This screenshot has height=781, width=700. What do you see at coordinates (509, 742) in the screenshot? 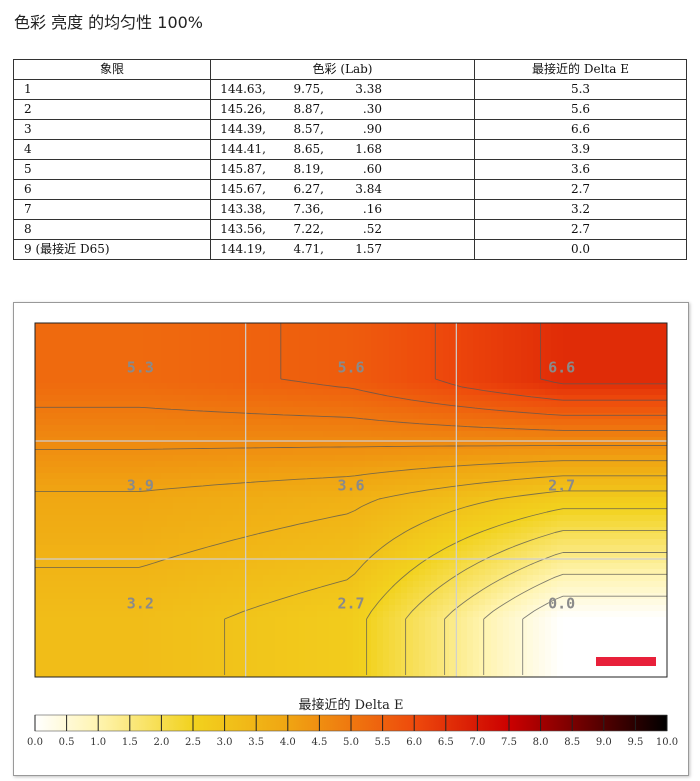
I see `legend-tick-label: 7.5` at bounding box center [509, 742].